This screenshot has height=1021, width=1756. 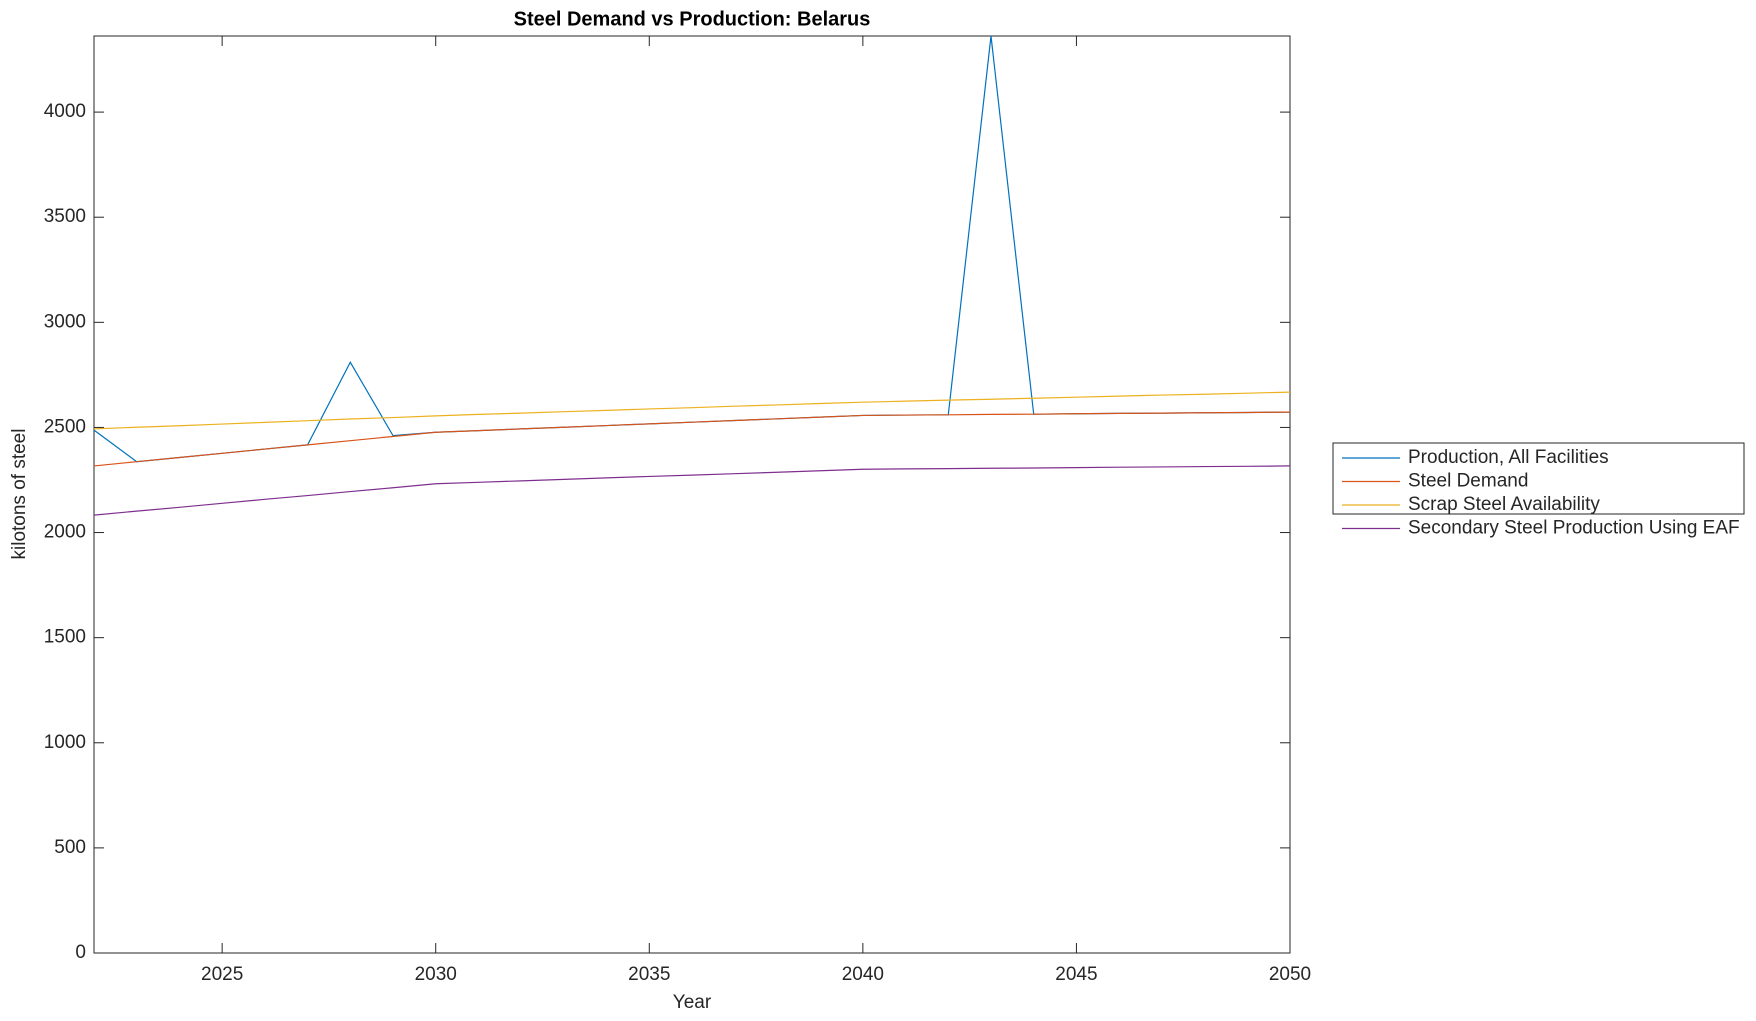 What do you see at coordinates (65, 216) in the screenshot?
I see `y-tick-label: 3500` at bounding box center [65, 216].